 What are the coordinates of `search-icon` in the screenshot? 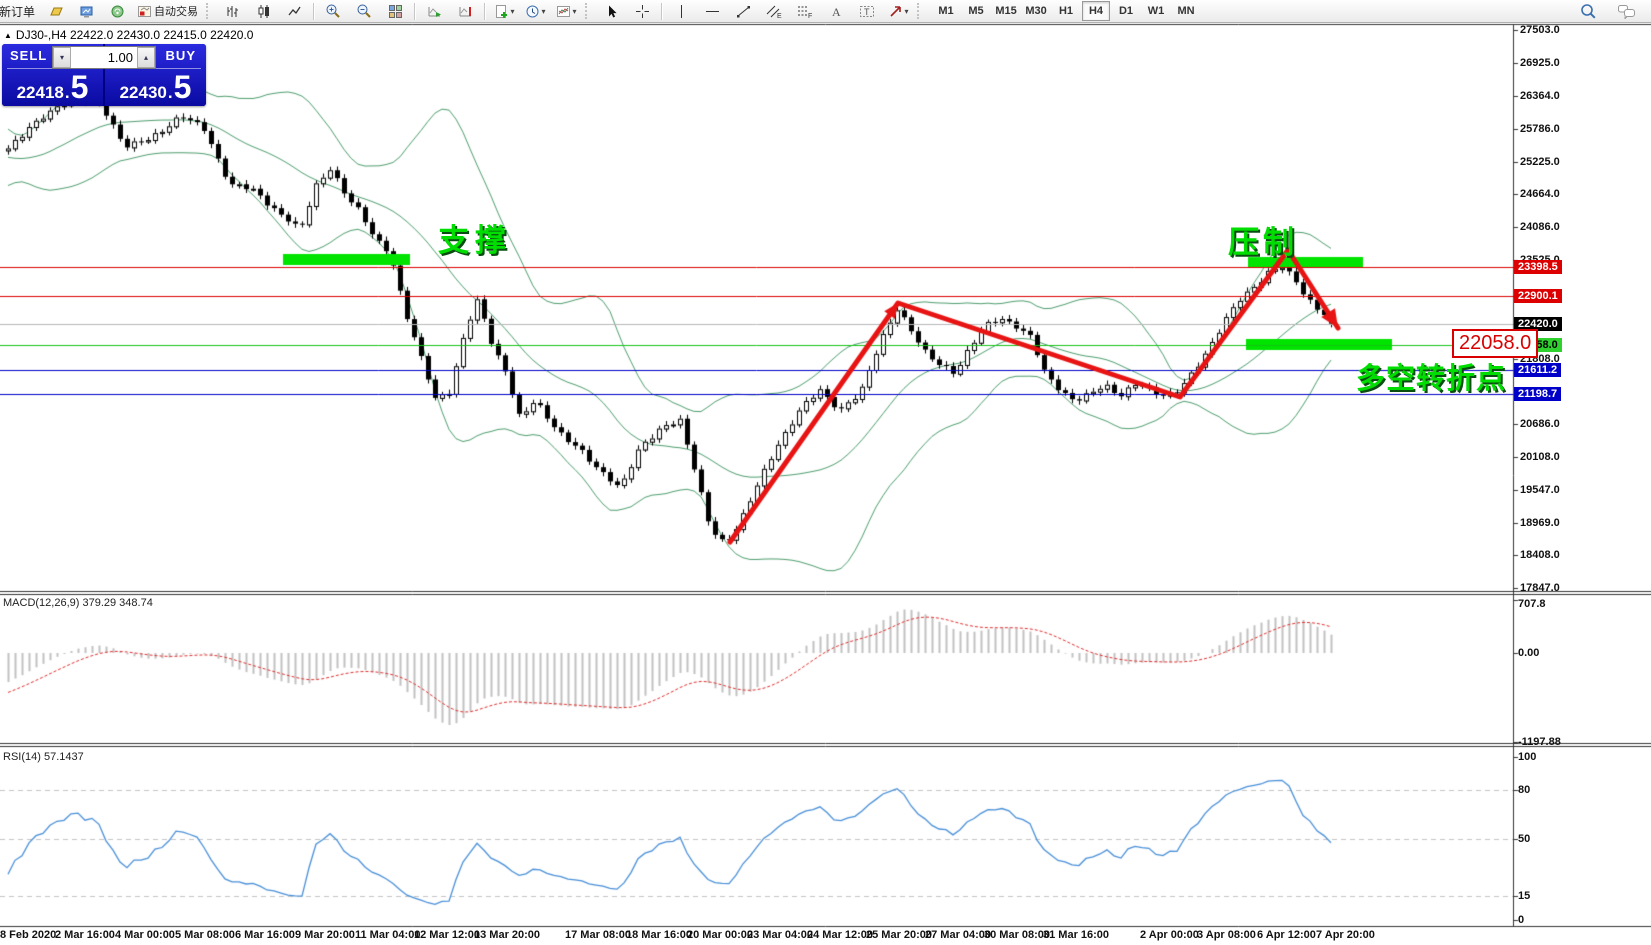 It's located at (1588, 11).